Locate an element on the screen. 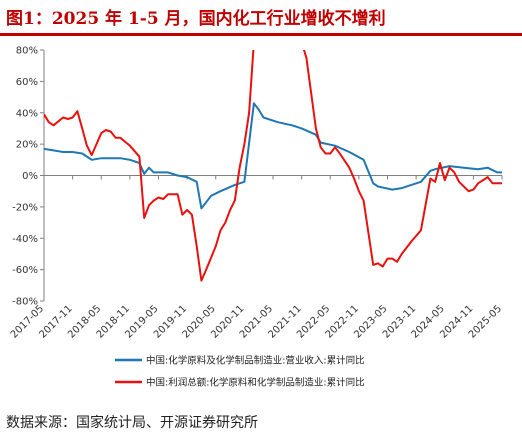 Image resolution: width=522 pixels, height=436 pixels. y-tick-label: 80% is located at coordinates (27, 51).